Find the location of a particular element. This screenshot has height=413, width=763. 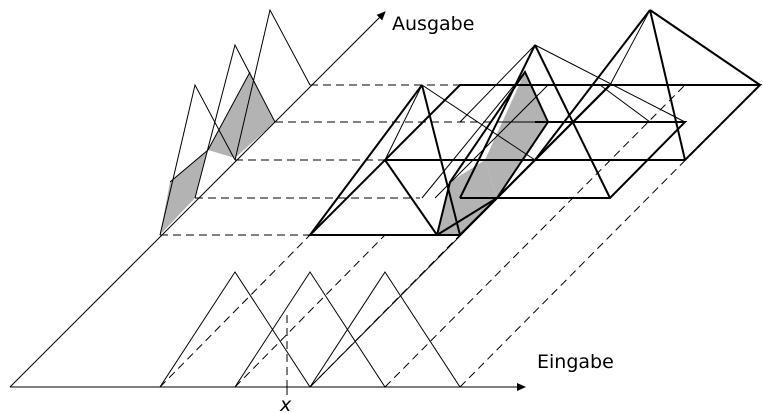

output-axis-label: Ausgabe is located at coordinates (433, 24).